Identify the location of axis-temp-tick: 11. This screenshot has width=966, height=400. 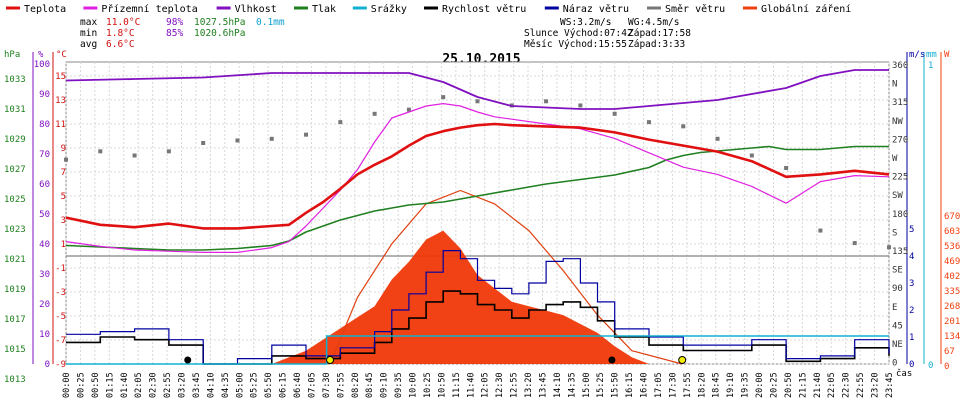
(60, 125).